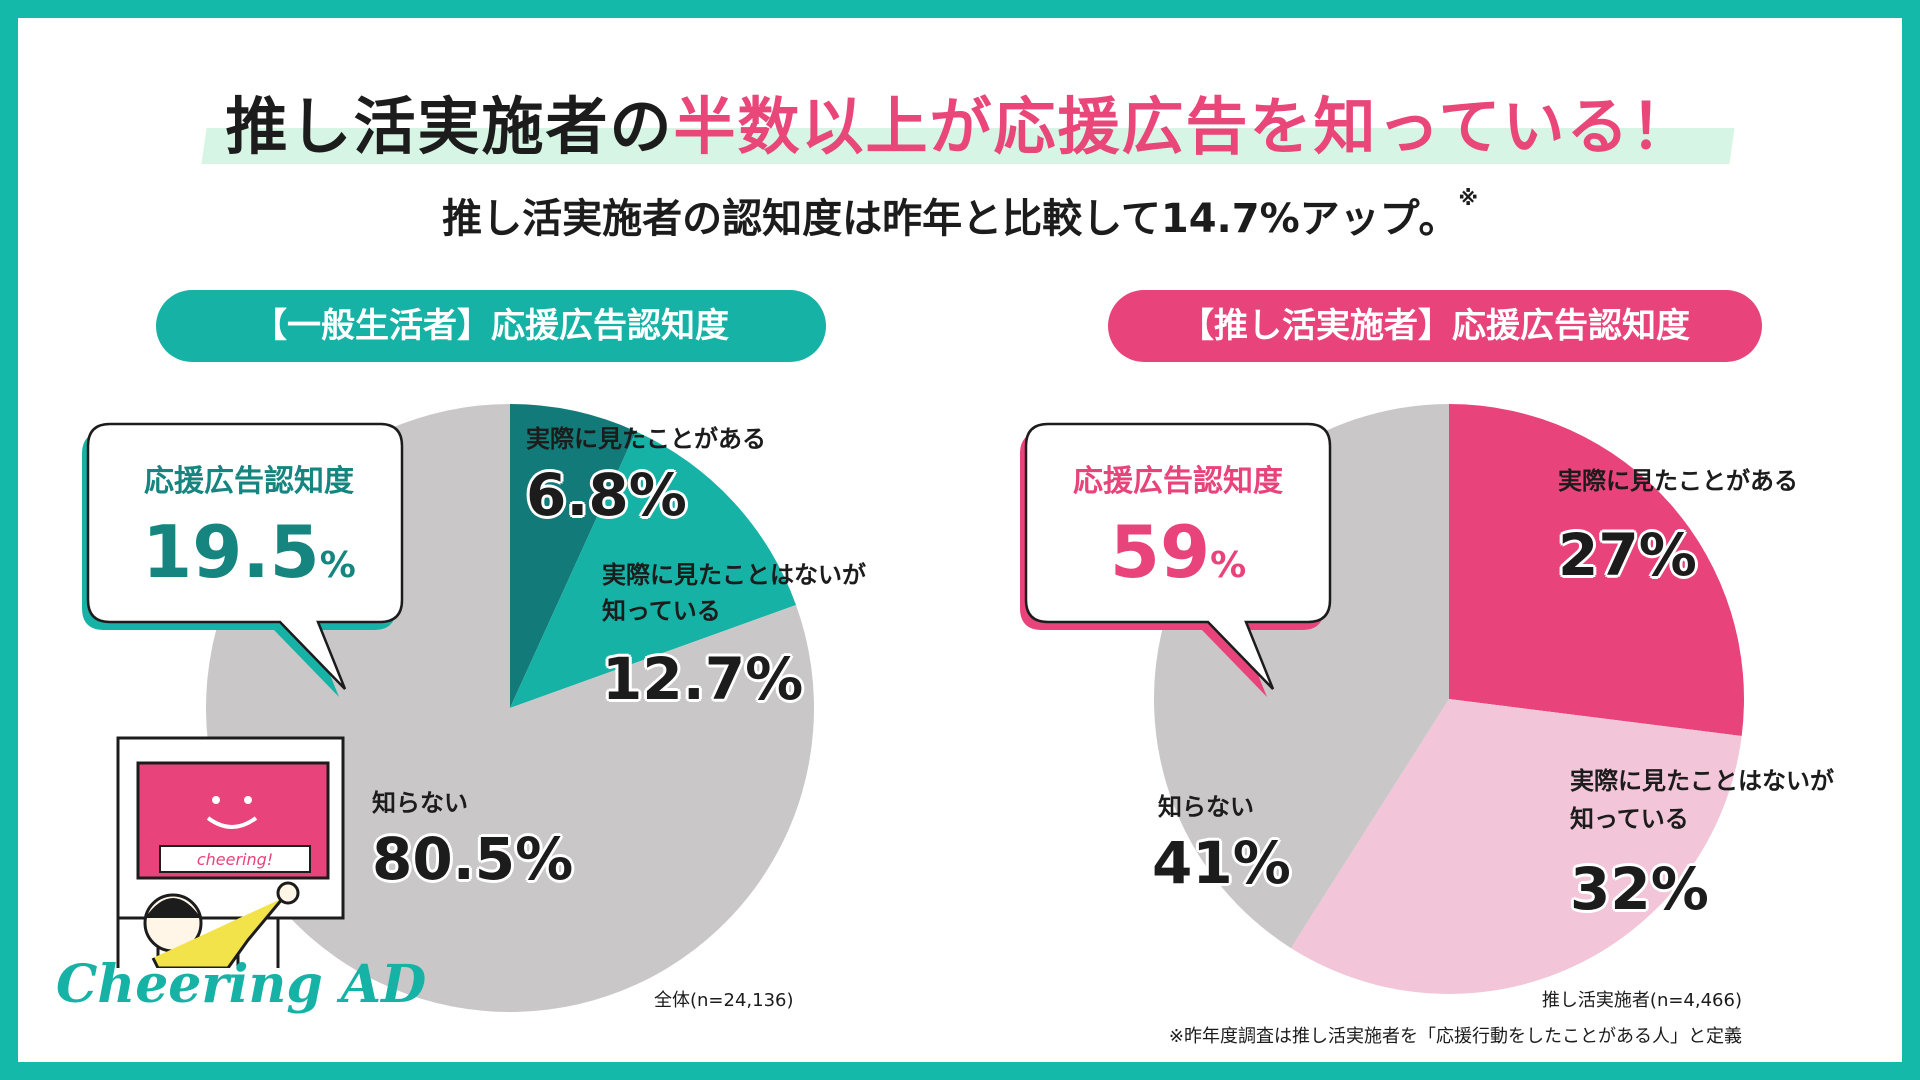  I want to click on callout-label-oshi: 応援広告認知度, so click(1178, 481).